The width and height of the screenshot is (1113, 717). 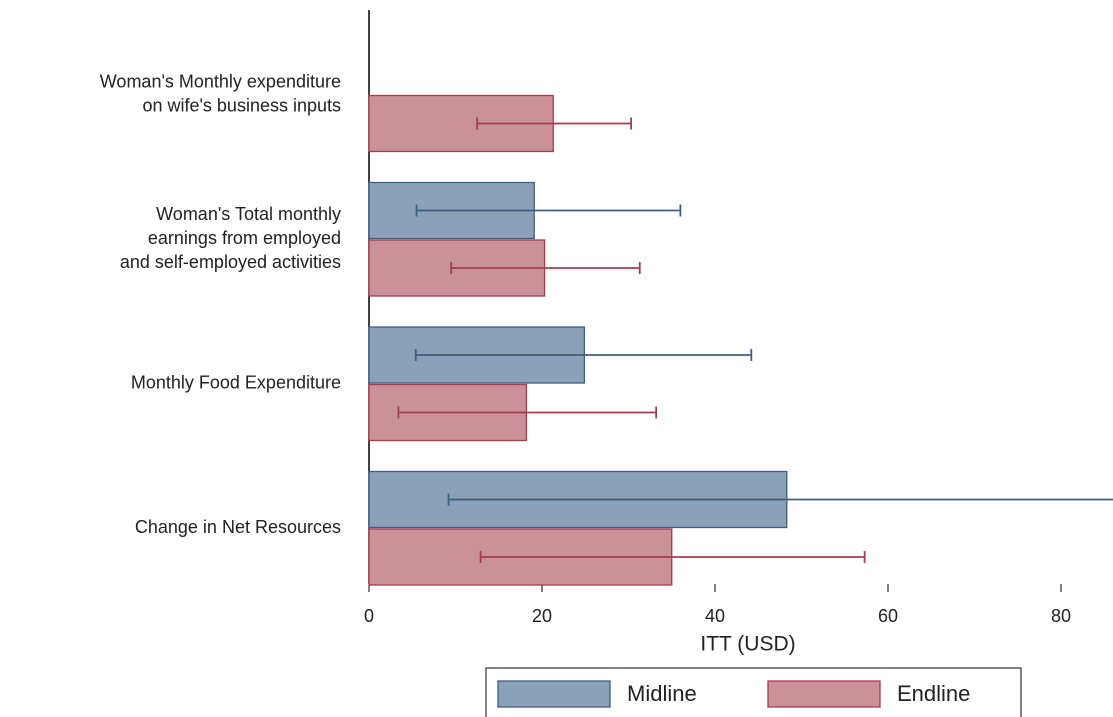 I want to click on y-tick-label: Monthly Food Expenditure, so click(x=236, y=382).